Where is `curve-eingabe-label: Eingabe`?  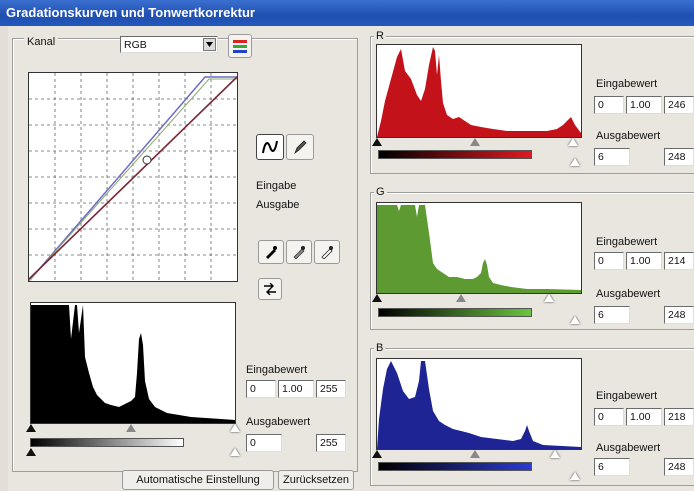
curve-eingabe-label: Eingabe is located at coordinates (276, 186).